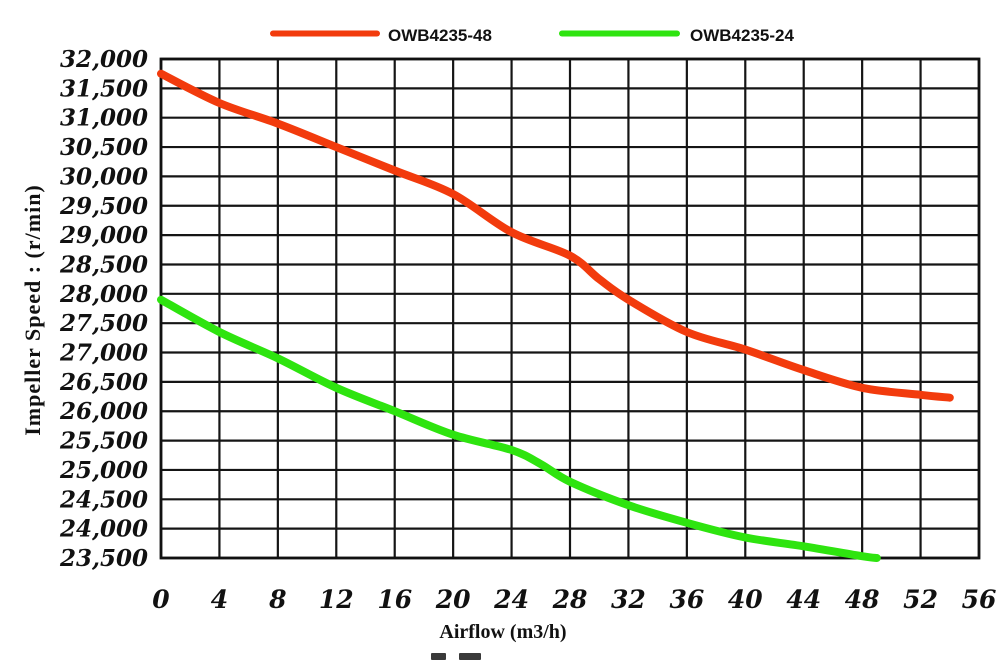 This screenshot has height=660, width=1007. What do you see at coordinates (453, 599) in the screenshot?
I see `x-tick-label: 20` at bounding box center [453, 599].